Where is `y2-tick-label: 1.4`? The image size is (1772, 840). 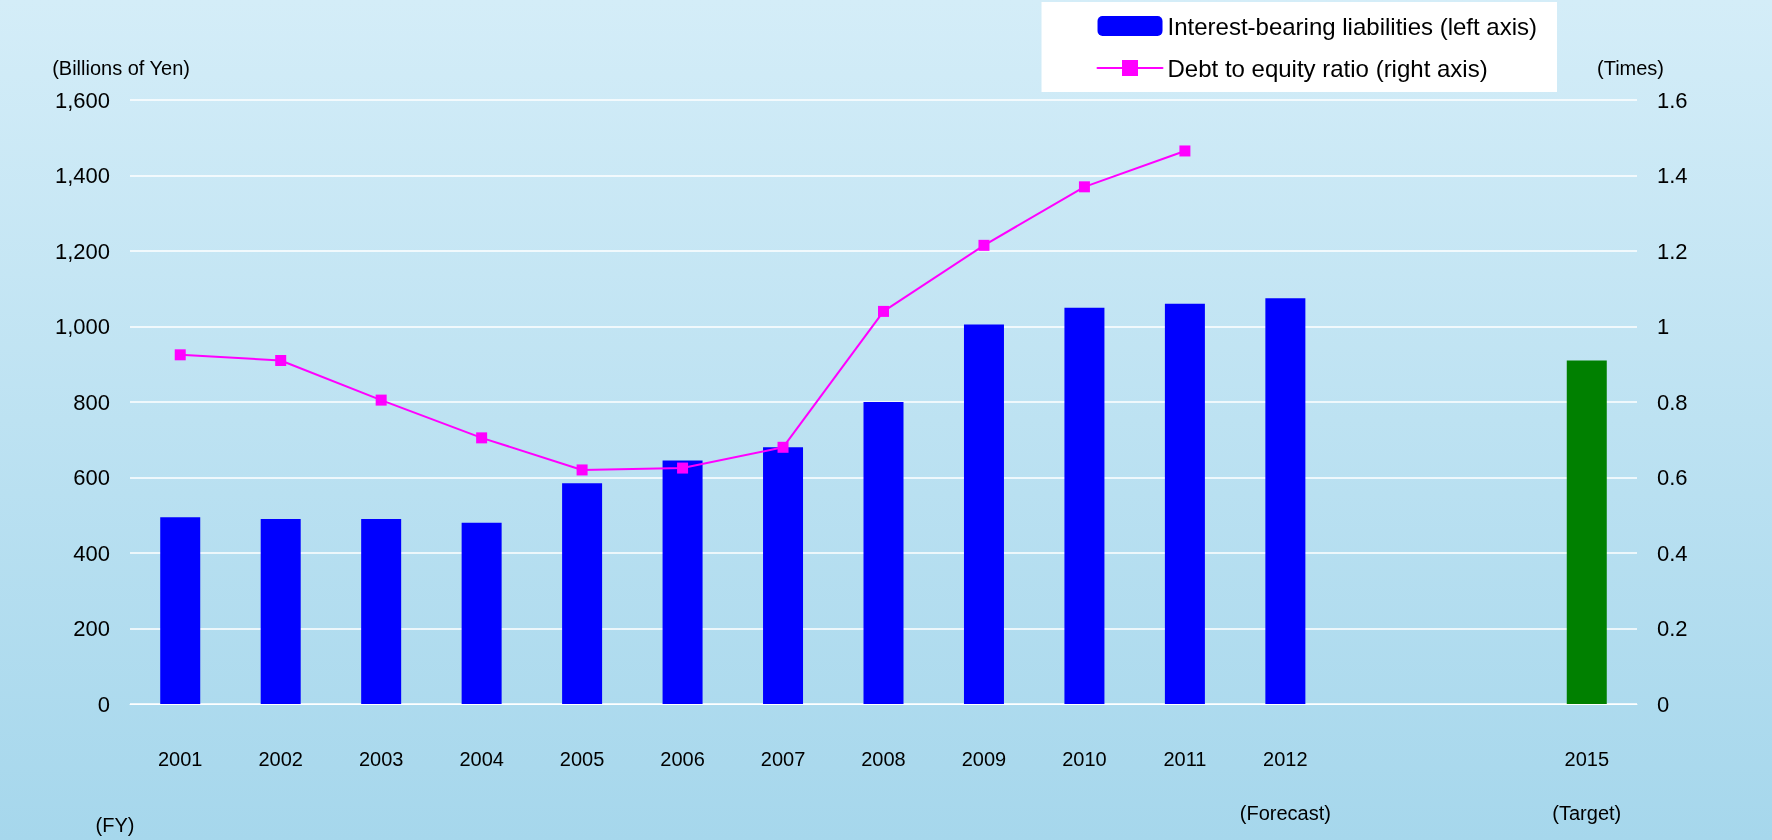
y2-tick-label: 1.4 is located at coordinates (1672, 175).